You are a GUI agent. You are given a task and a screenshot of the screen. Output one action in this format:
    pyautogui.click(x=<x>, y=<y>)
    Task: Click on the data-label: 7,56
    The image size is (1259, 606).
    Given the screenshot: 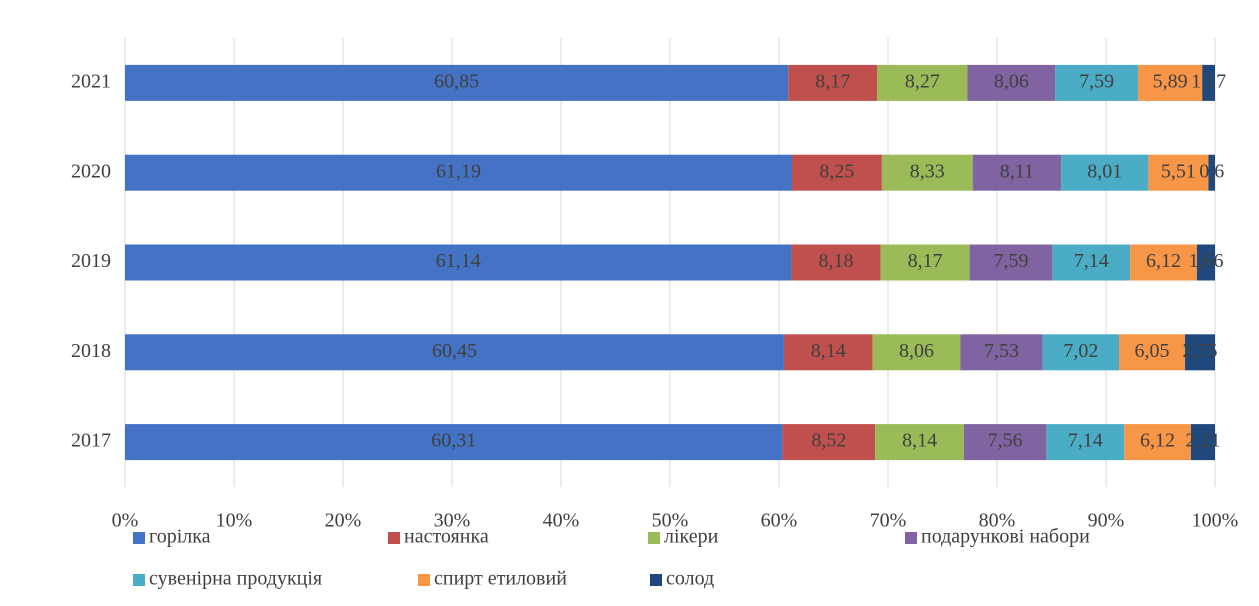 What is the action you would take?
    pyautogui.click(x=1005, y=441)
    